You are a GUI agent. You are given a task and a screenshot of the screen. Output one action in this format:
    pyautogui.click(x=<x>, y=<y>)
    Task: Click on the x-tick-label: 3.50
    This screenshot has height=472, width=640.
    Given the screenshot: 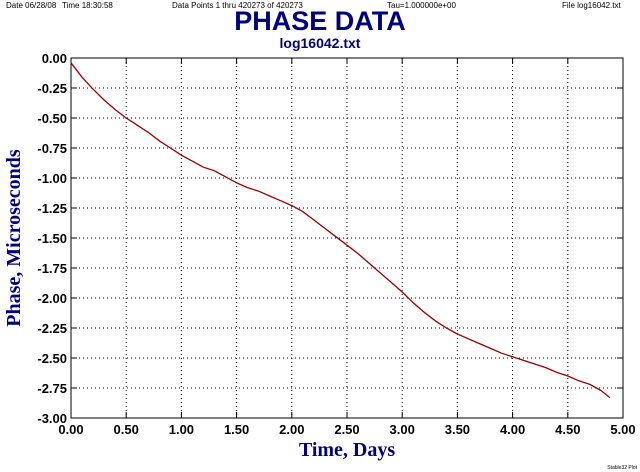 What is the action you would take?
    pyautogui.click(x=457, y=429)
    